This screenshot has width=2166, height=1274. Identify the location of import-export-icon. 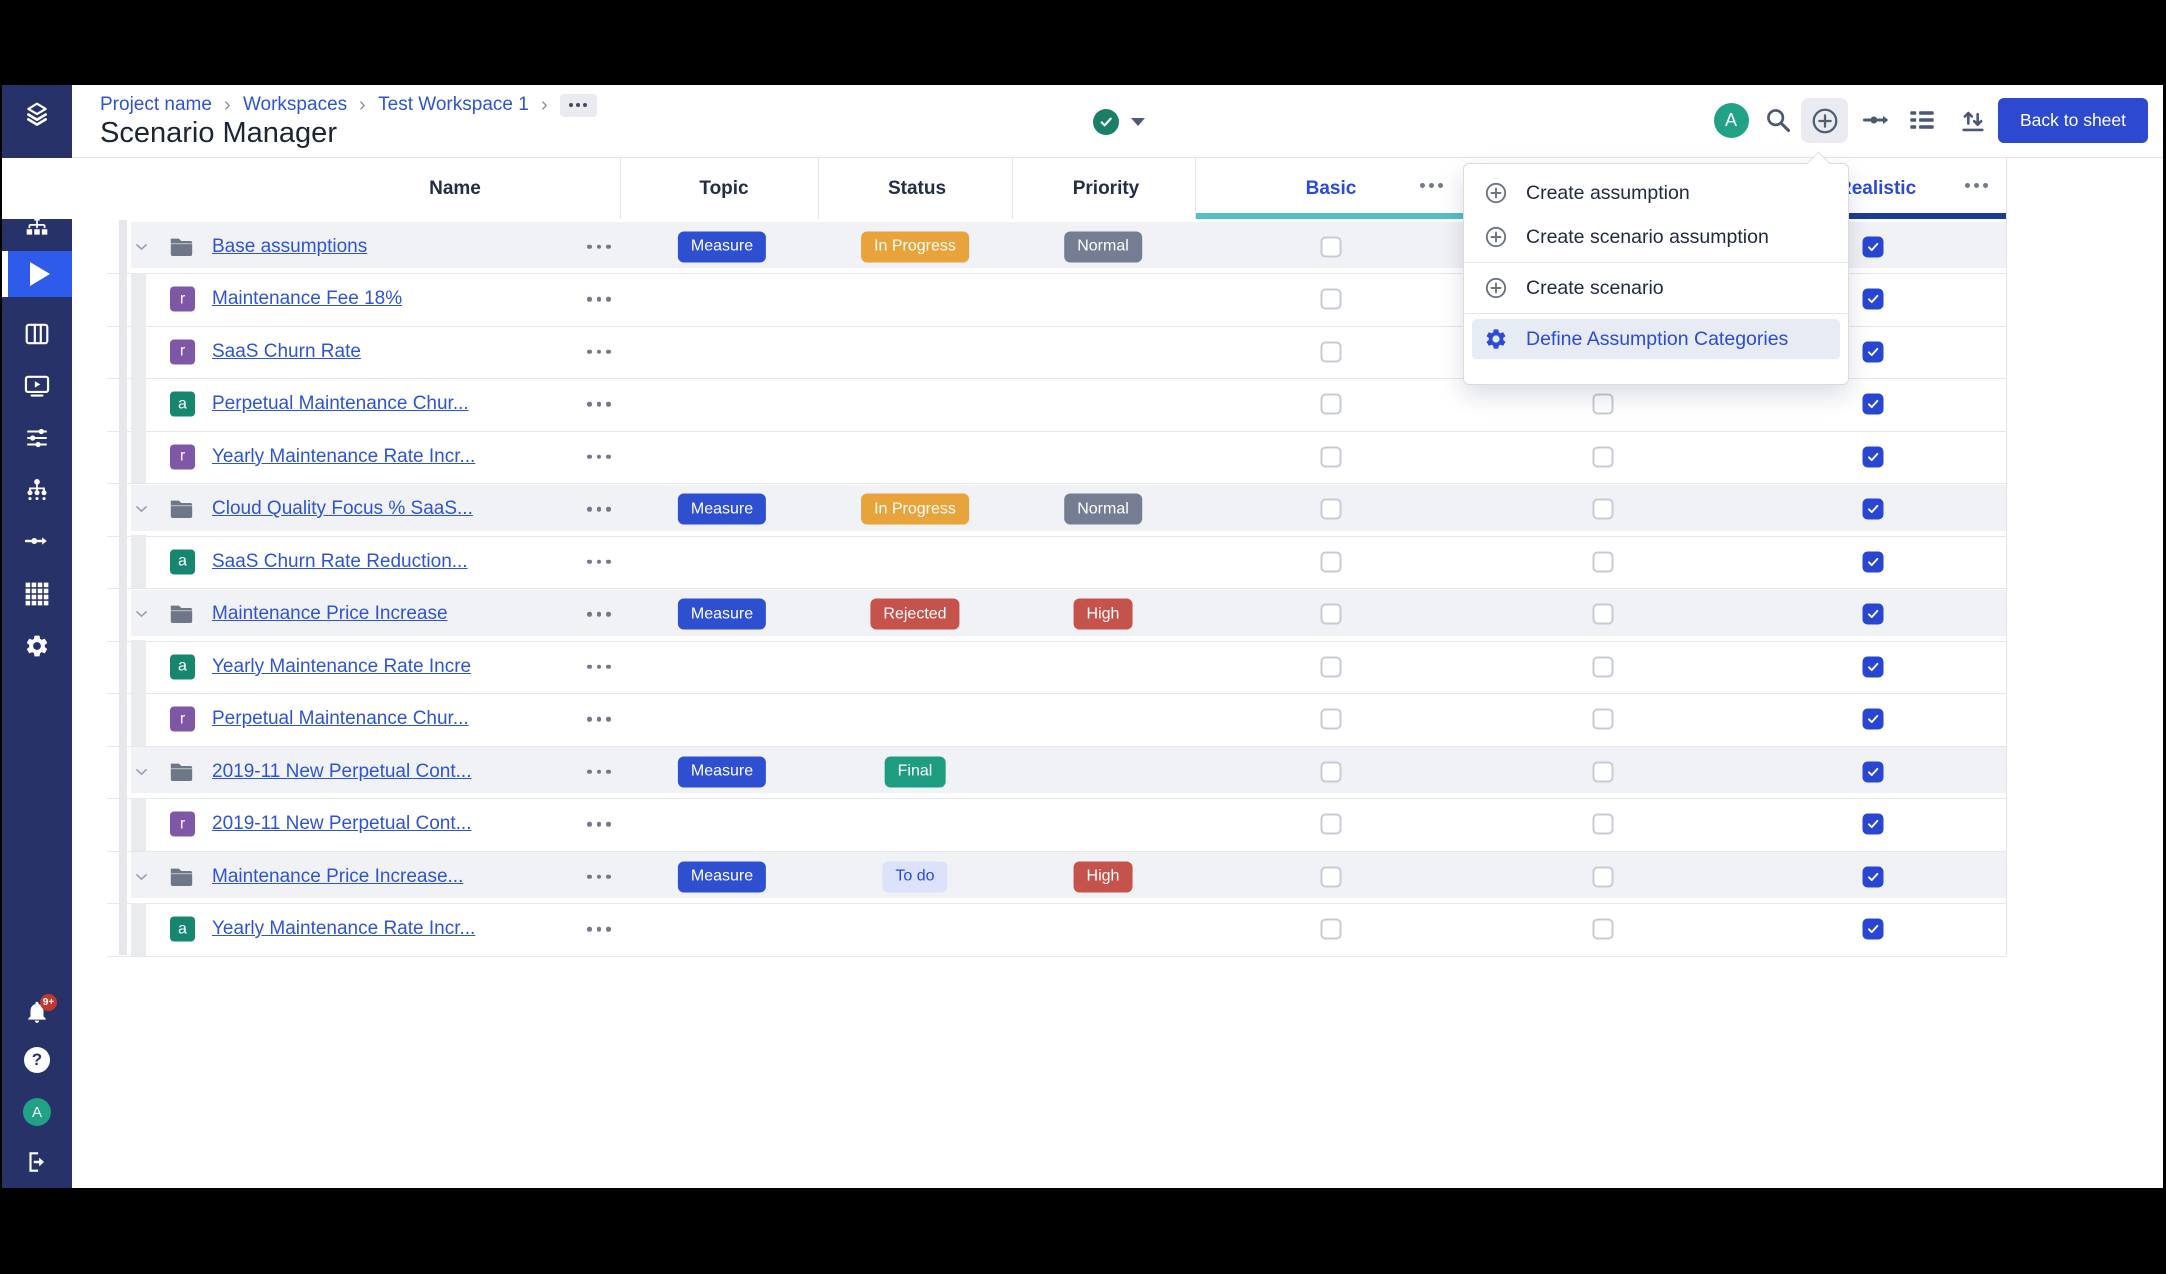
(1973, 120).